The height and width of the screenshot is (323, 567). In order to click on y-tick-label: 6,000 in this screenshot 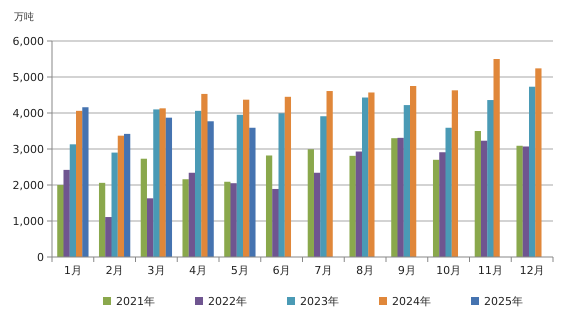, I will do `click(28, 41)`.